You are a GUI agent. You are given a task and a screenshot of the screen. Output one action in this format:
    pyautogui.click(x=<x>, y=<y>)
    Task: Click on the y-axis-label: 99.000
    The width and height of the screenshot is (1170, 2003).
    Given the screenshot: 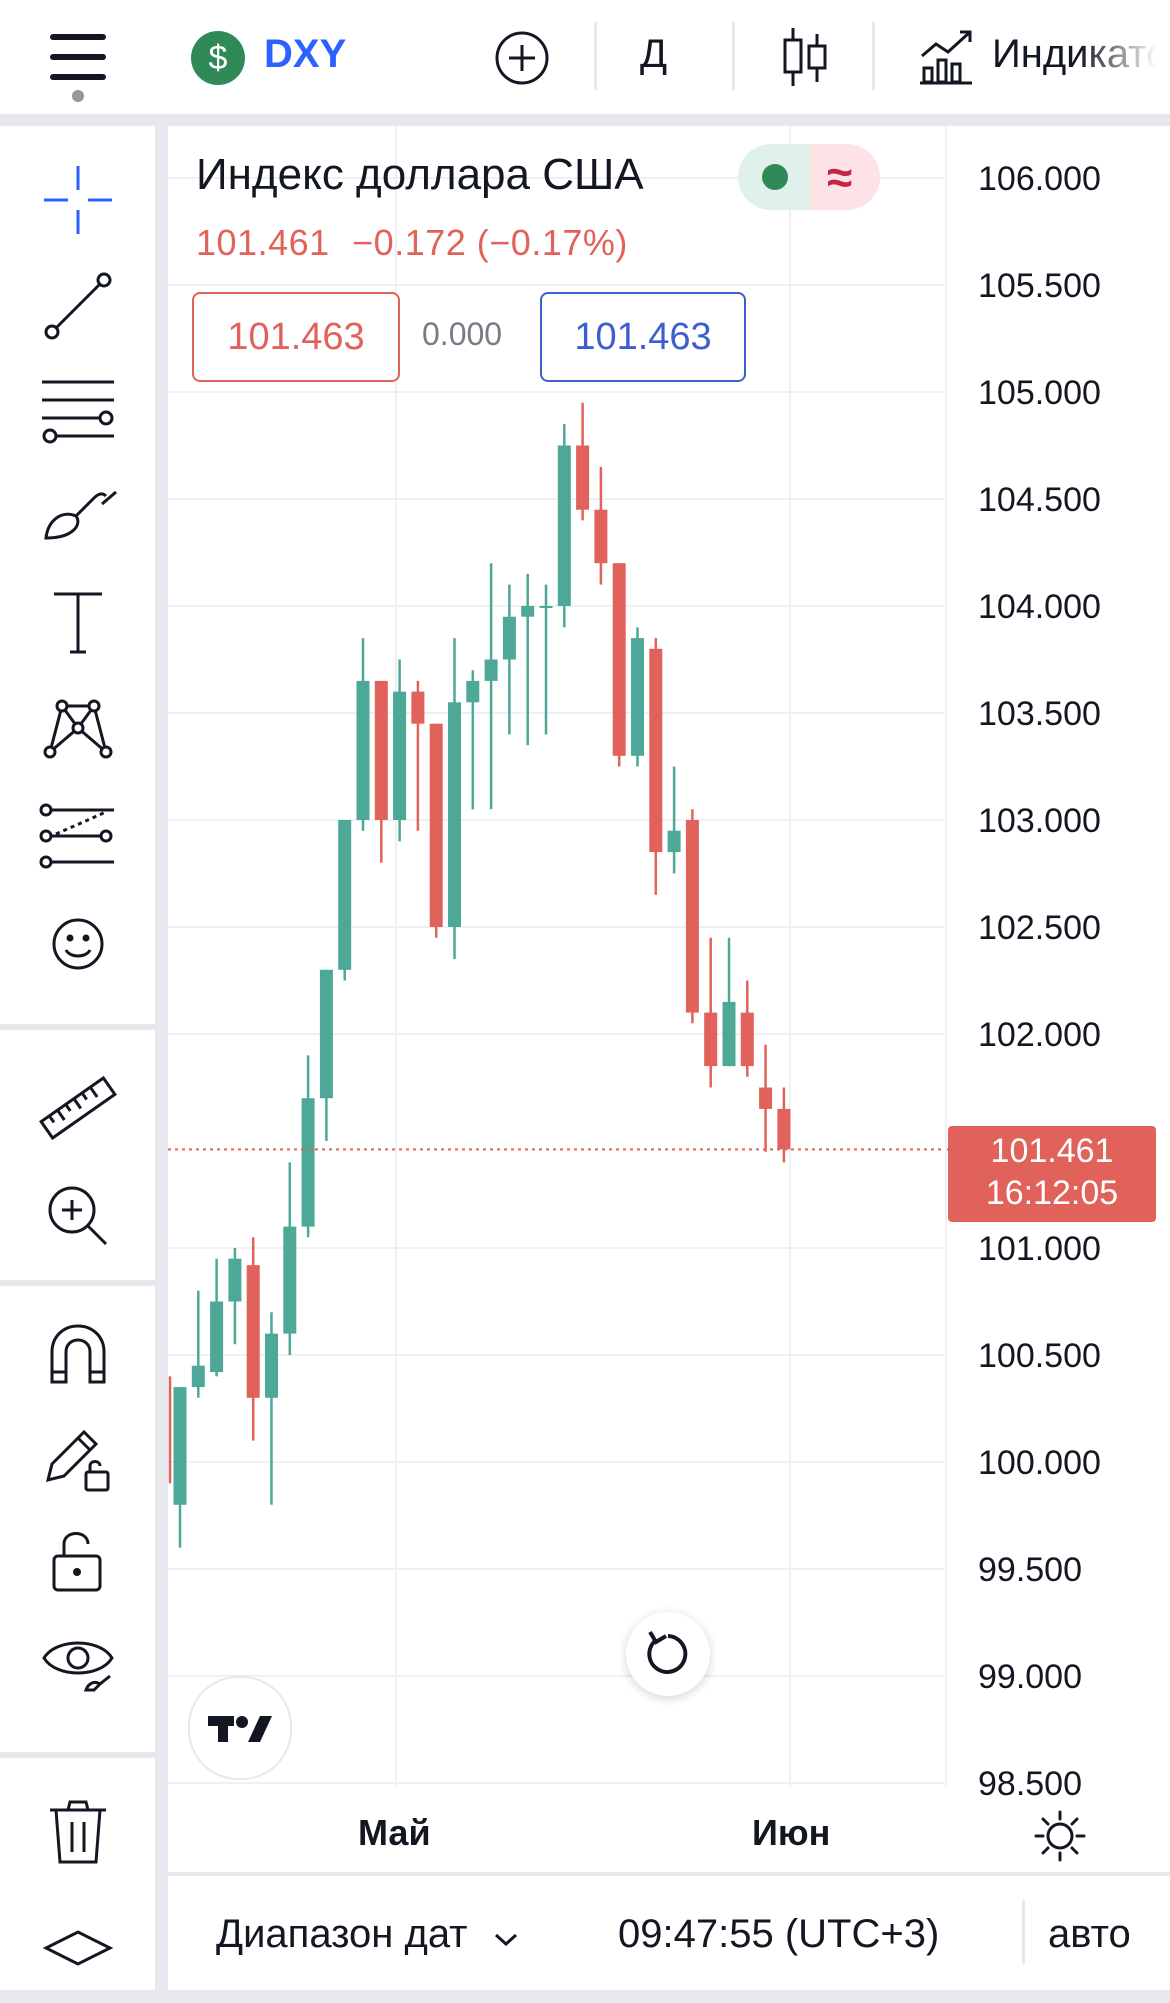 What is the action you would take?
    pyautogui.click(x=1030, y=1677)
    